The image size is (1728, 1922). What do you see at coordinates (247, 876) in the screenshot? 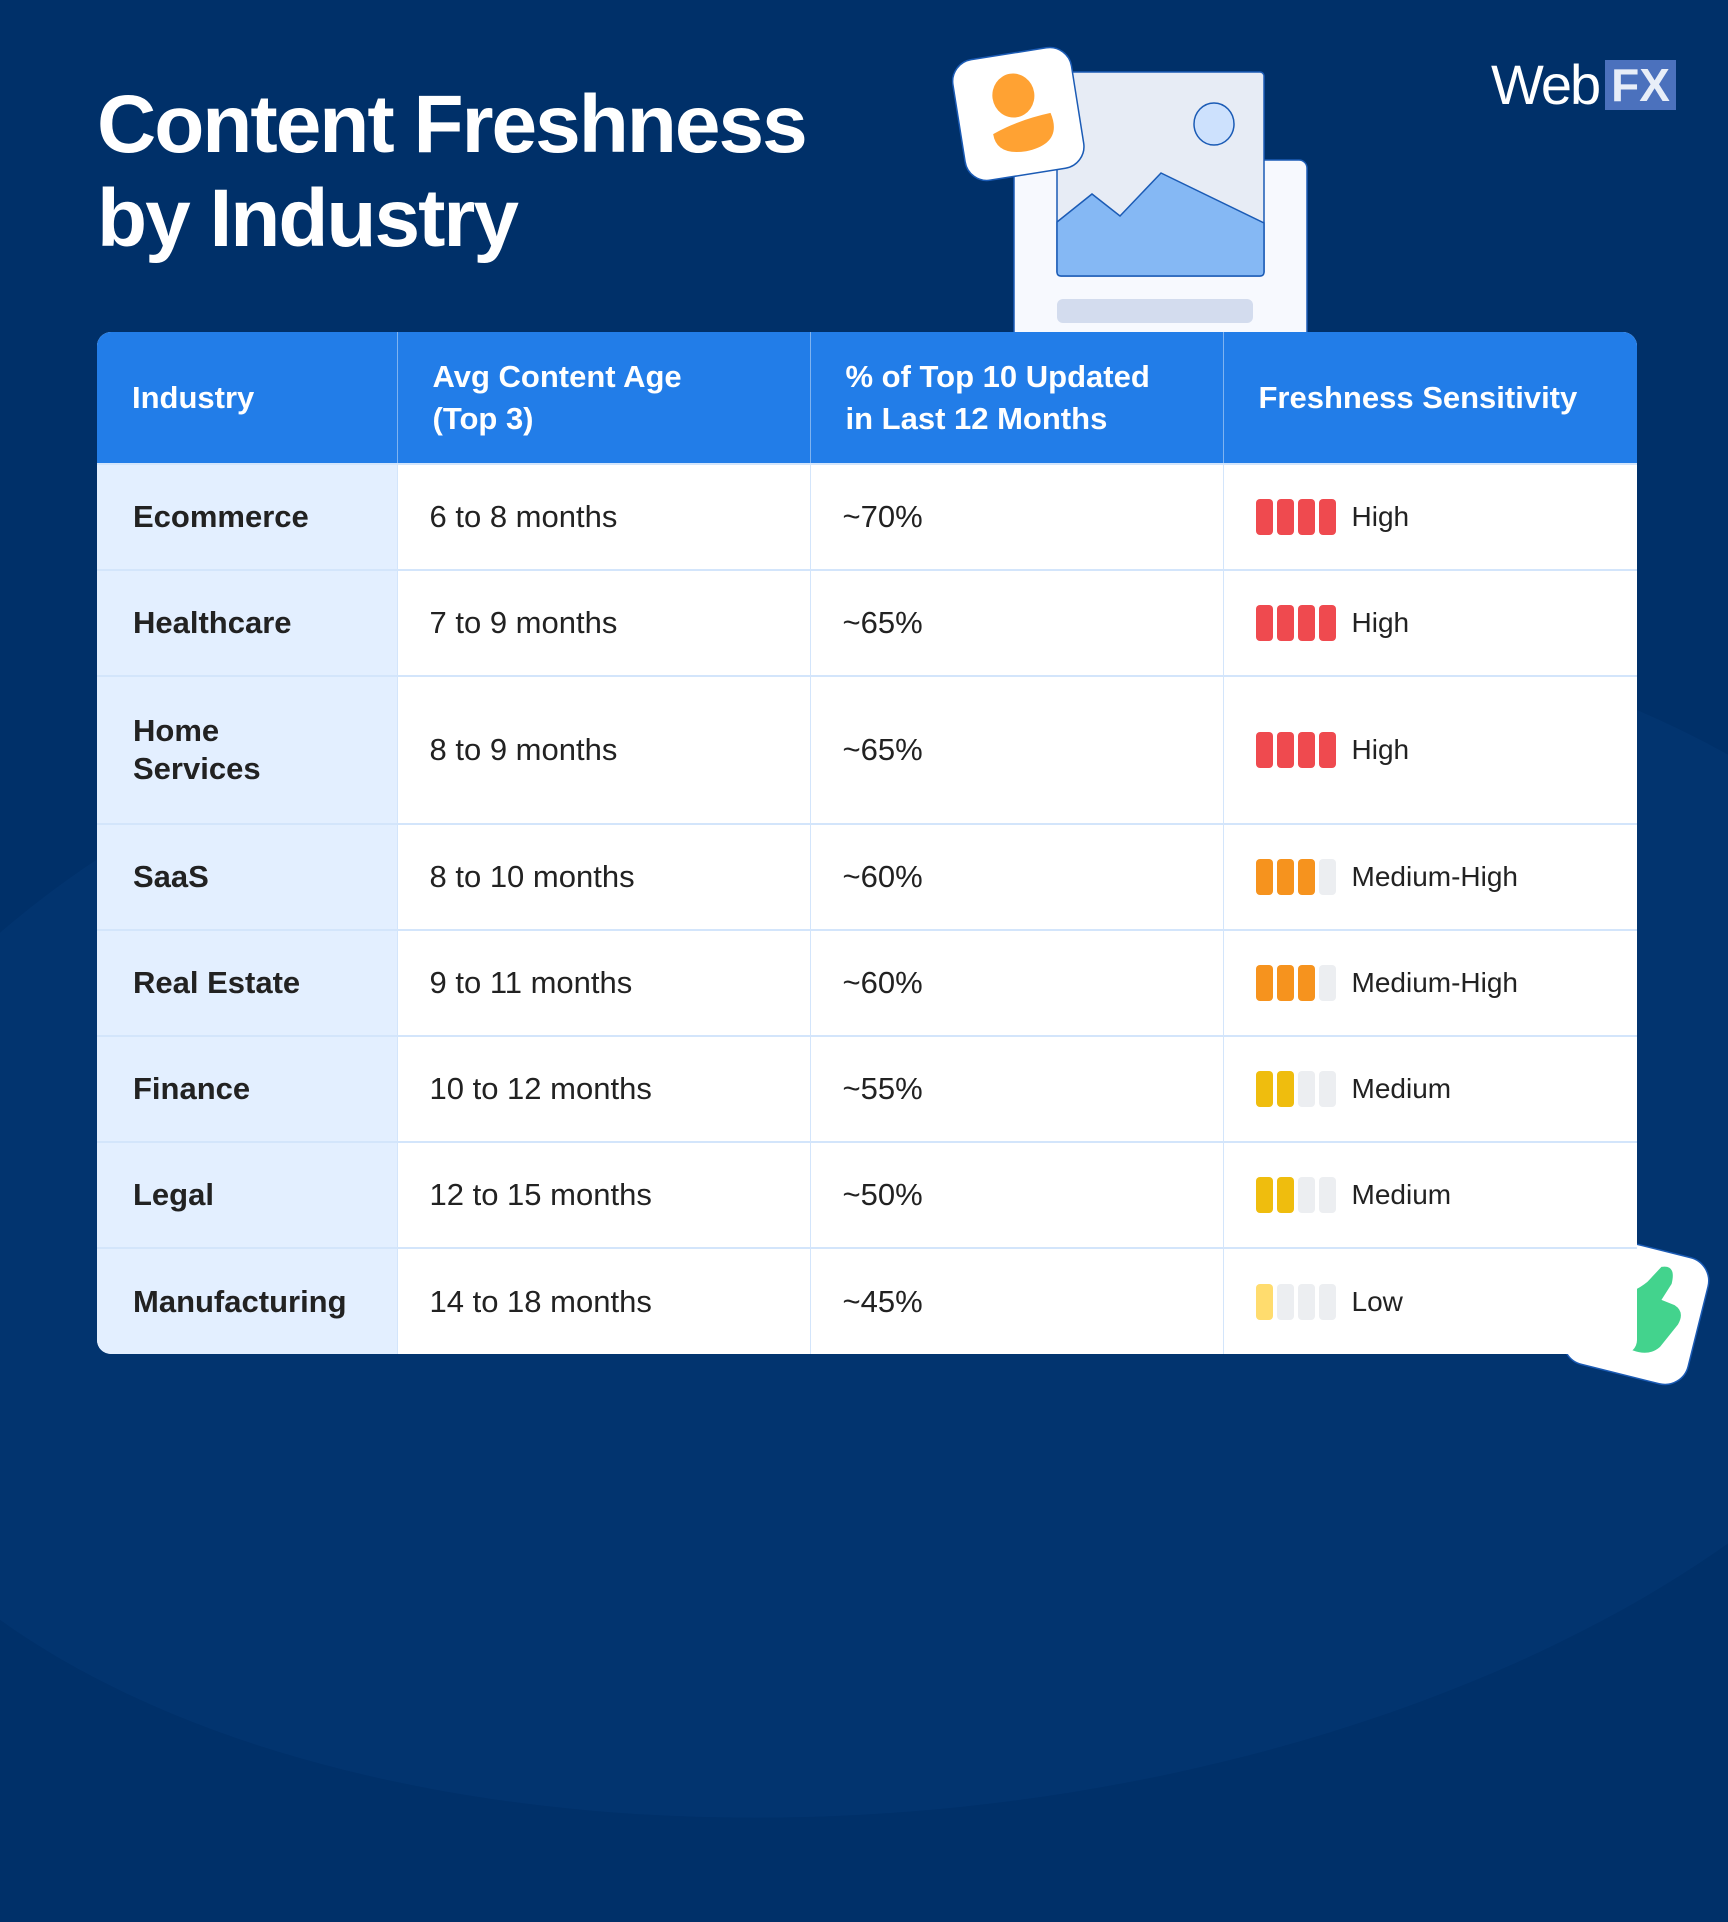
I see `industry-cell: SaaS` at bounding box center [247, 876].